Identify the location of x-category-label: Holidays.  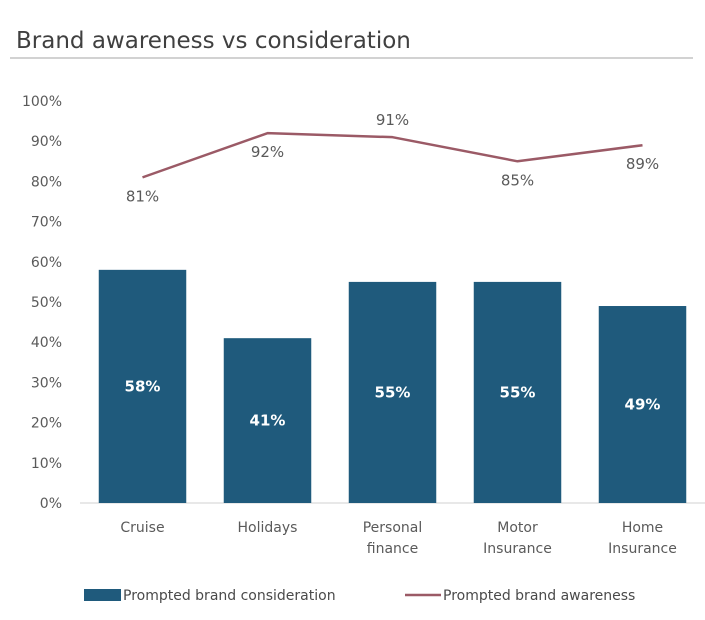
(268, 528).